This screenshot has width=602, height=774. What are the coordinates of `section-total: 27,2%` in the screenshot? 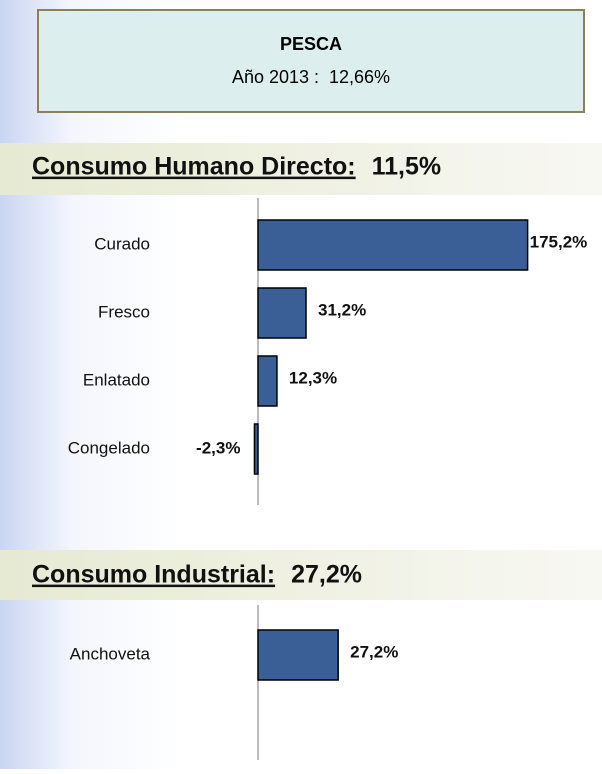 It's located at (326, 575).